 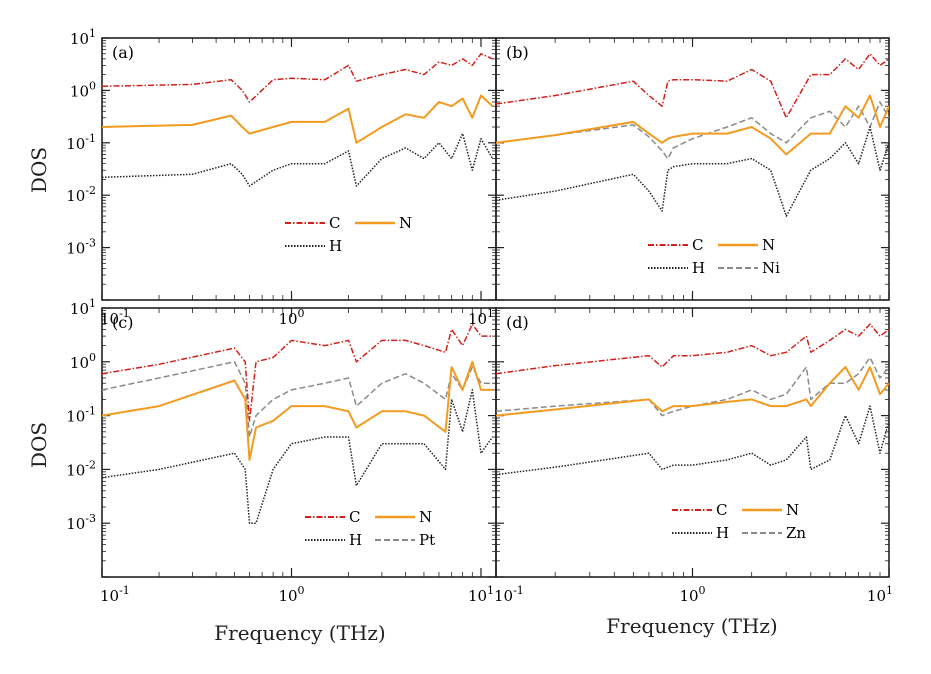 I want to click on x-axis-label-left: Frequency (THz), so click(x=299, y=633).